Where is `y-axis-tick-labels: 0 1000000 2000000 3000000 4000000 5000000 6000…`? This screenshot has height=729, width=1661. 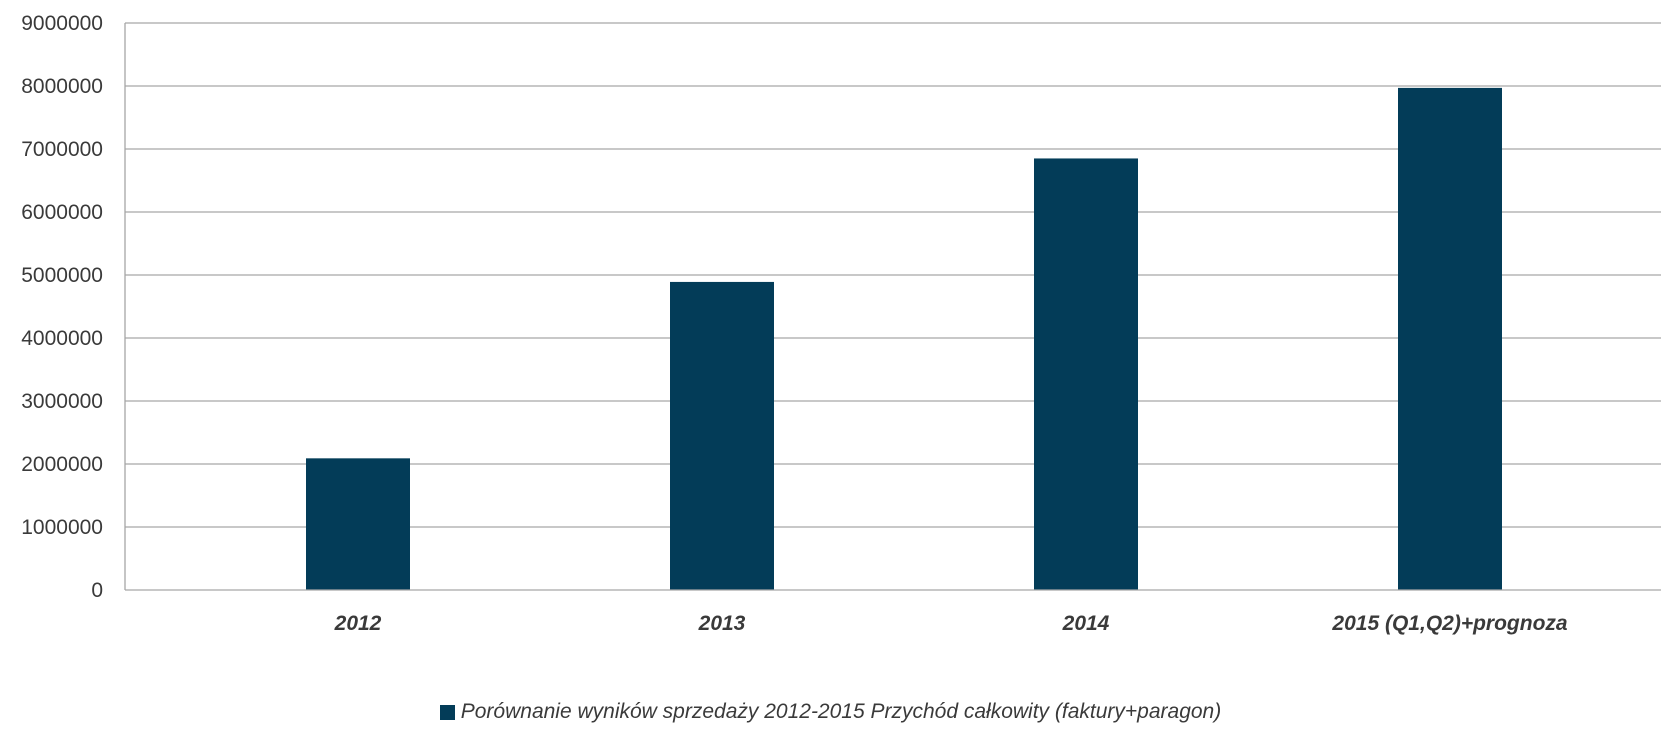 y-axis-tick-labels: 0 1000000 2000000 3000000 4000000 5000000 6000… is located at coordinates (62, 307).